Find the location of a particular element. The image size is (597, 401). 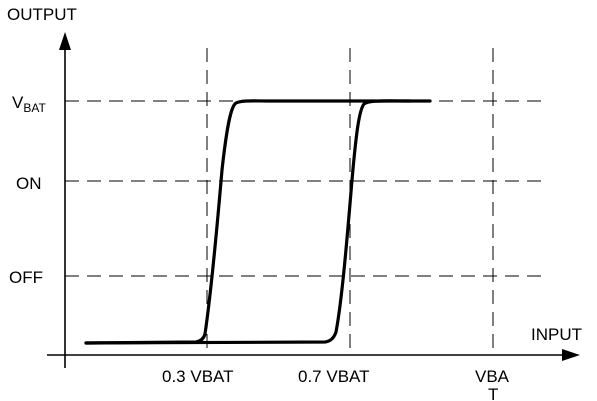

vbat-level-label: VBAT is located at coordinates (29, 104).